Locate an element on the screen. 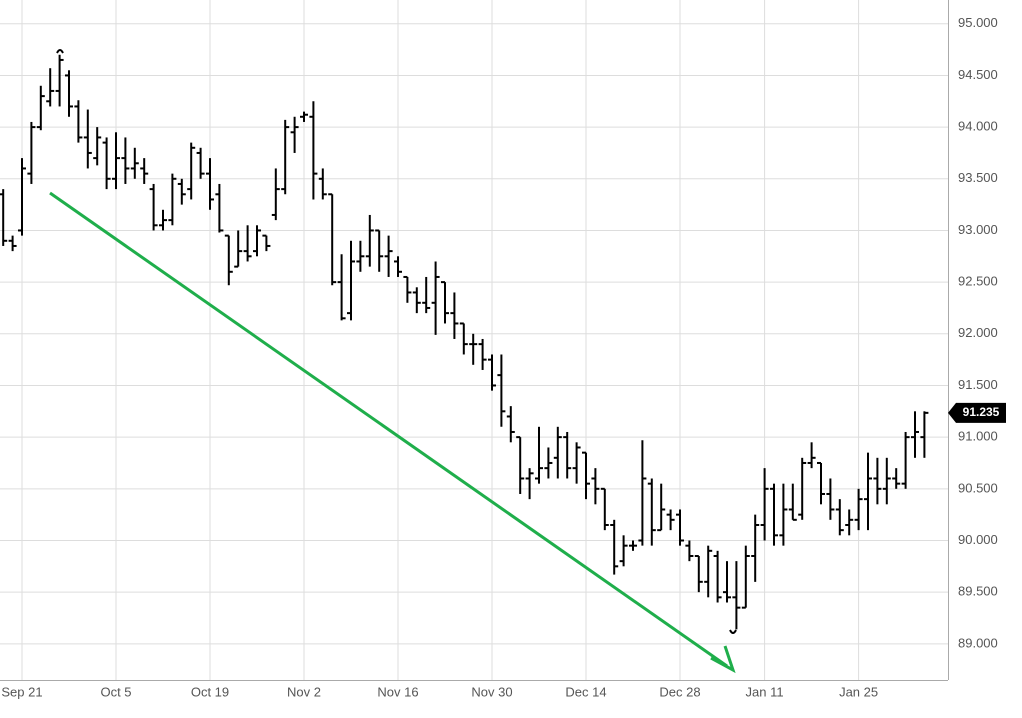 Image resolution: width=1022 pixels, height=718 pixels. y-tick-label: 92.000 is located at coordinates (978, 332).